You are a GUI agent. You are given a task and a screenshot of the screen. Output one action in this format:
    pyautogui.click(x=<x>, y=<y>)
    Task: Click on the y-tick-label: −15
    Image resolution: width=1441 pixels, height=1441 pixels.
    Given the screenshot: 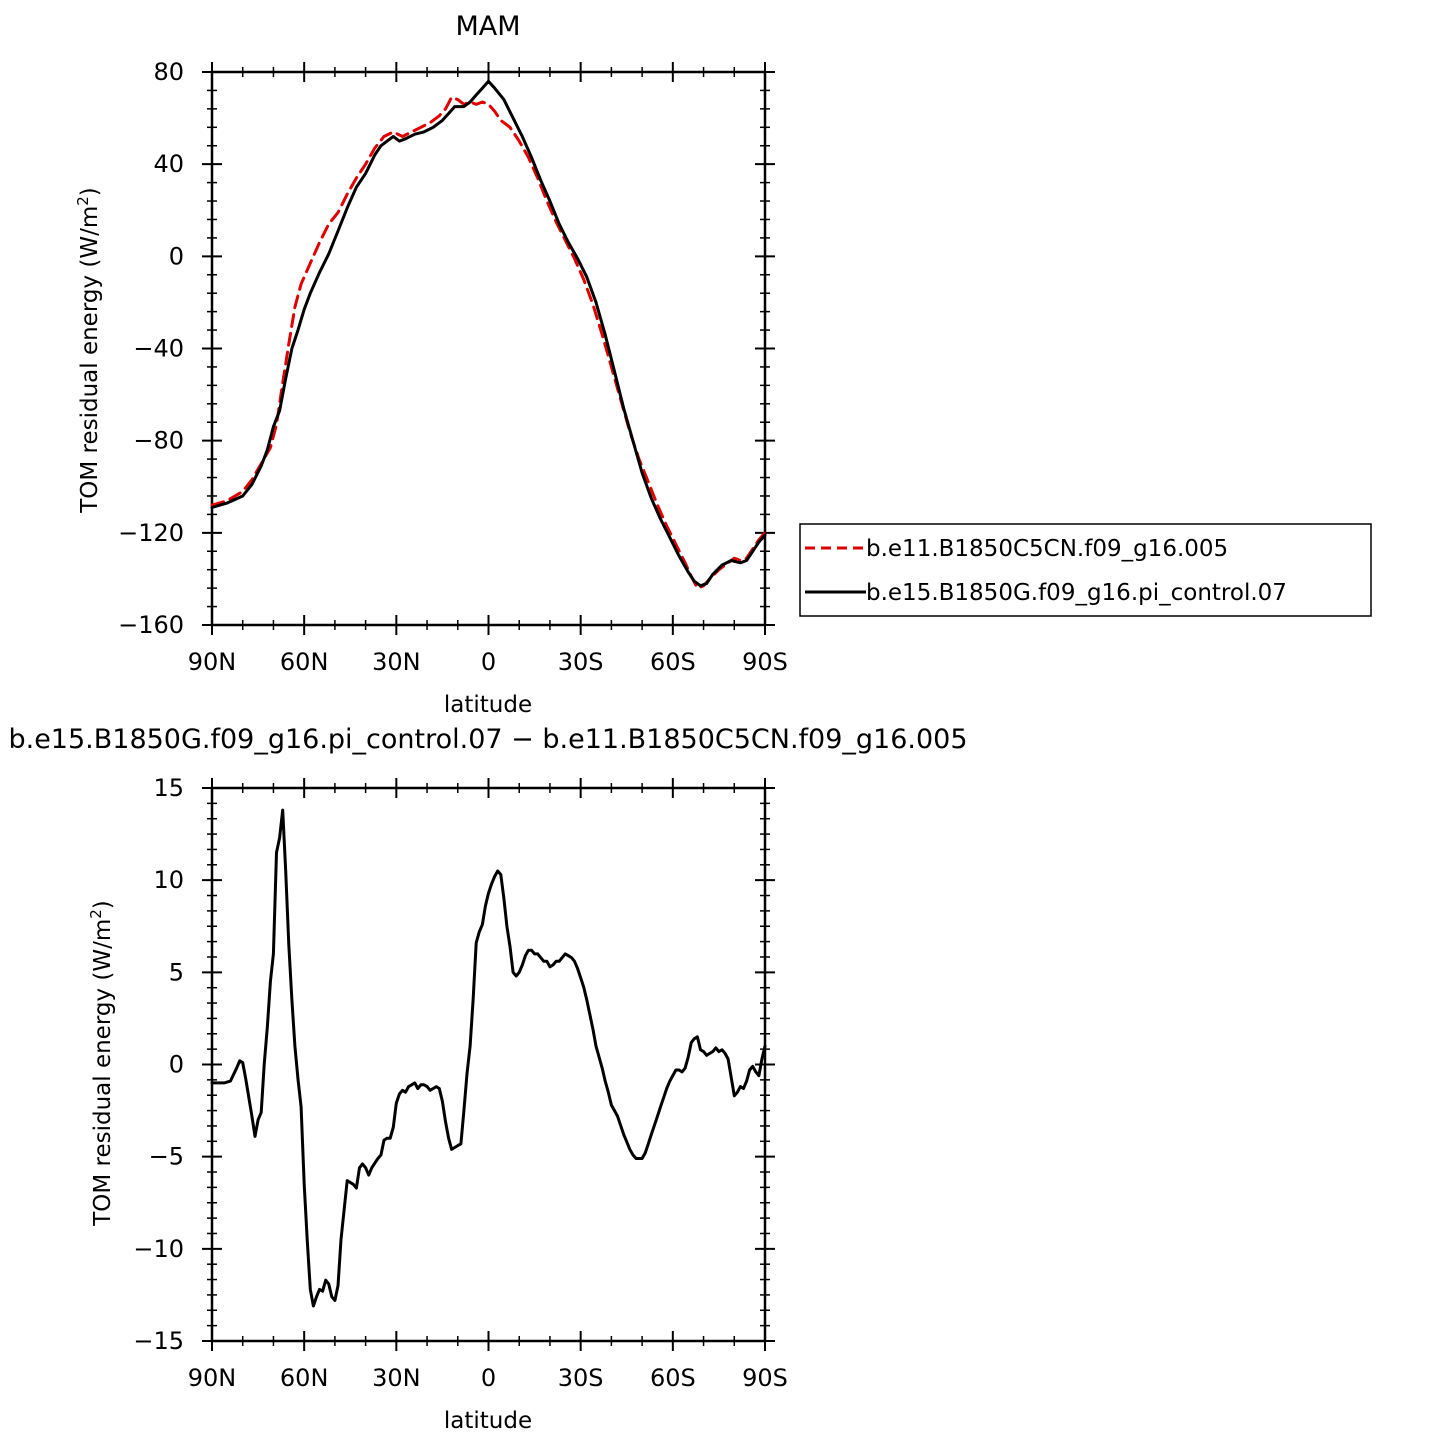 What is the action you would take?
    pyautogui.click(x=158, y=1341)
    